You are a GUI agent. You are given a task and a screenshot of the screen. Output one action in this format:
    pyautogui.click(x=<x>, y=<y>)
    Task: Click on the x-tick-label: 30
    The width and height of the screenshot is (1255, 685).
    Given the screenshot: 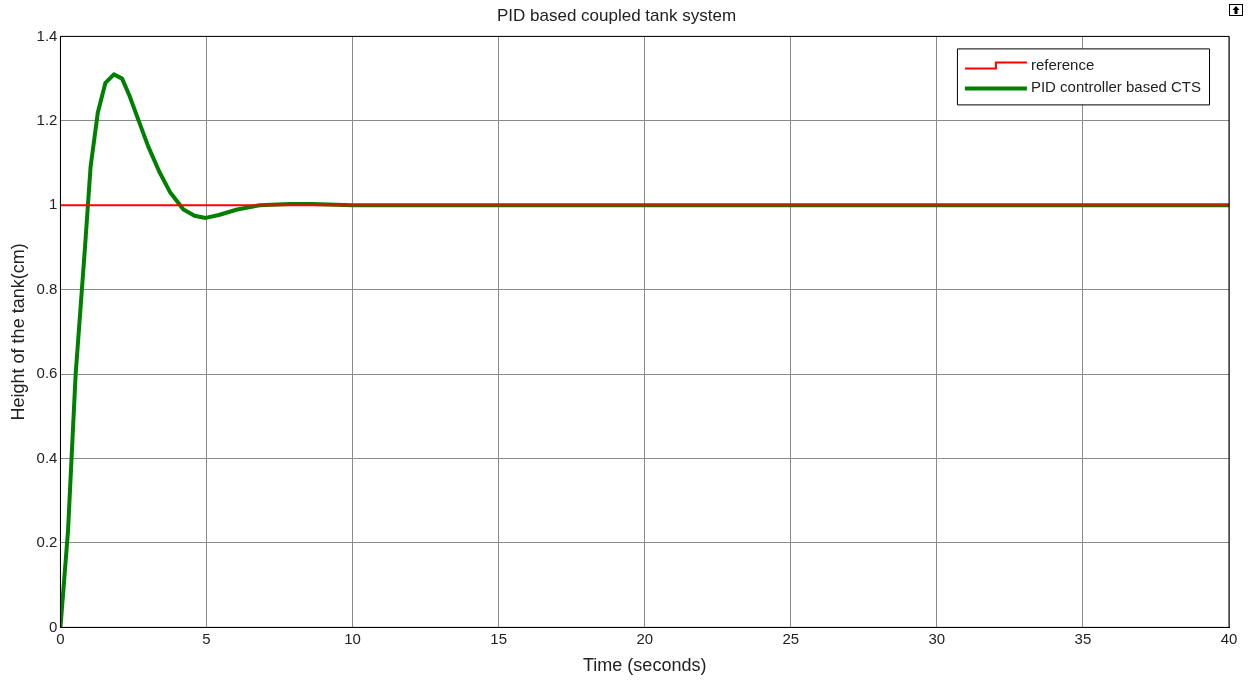 What is the action you would take?
    pyautogui.click(x=937, y=638)
    